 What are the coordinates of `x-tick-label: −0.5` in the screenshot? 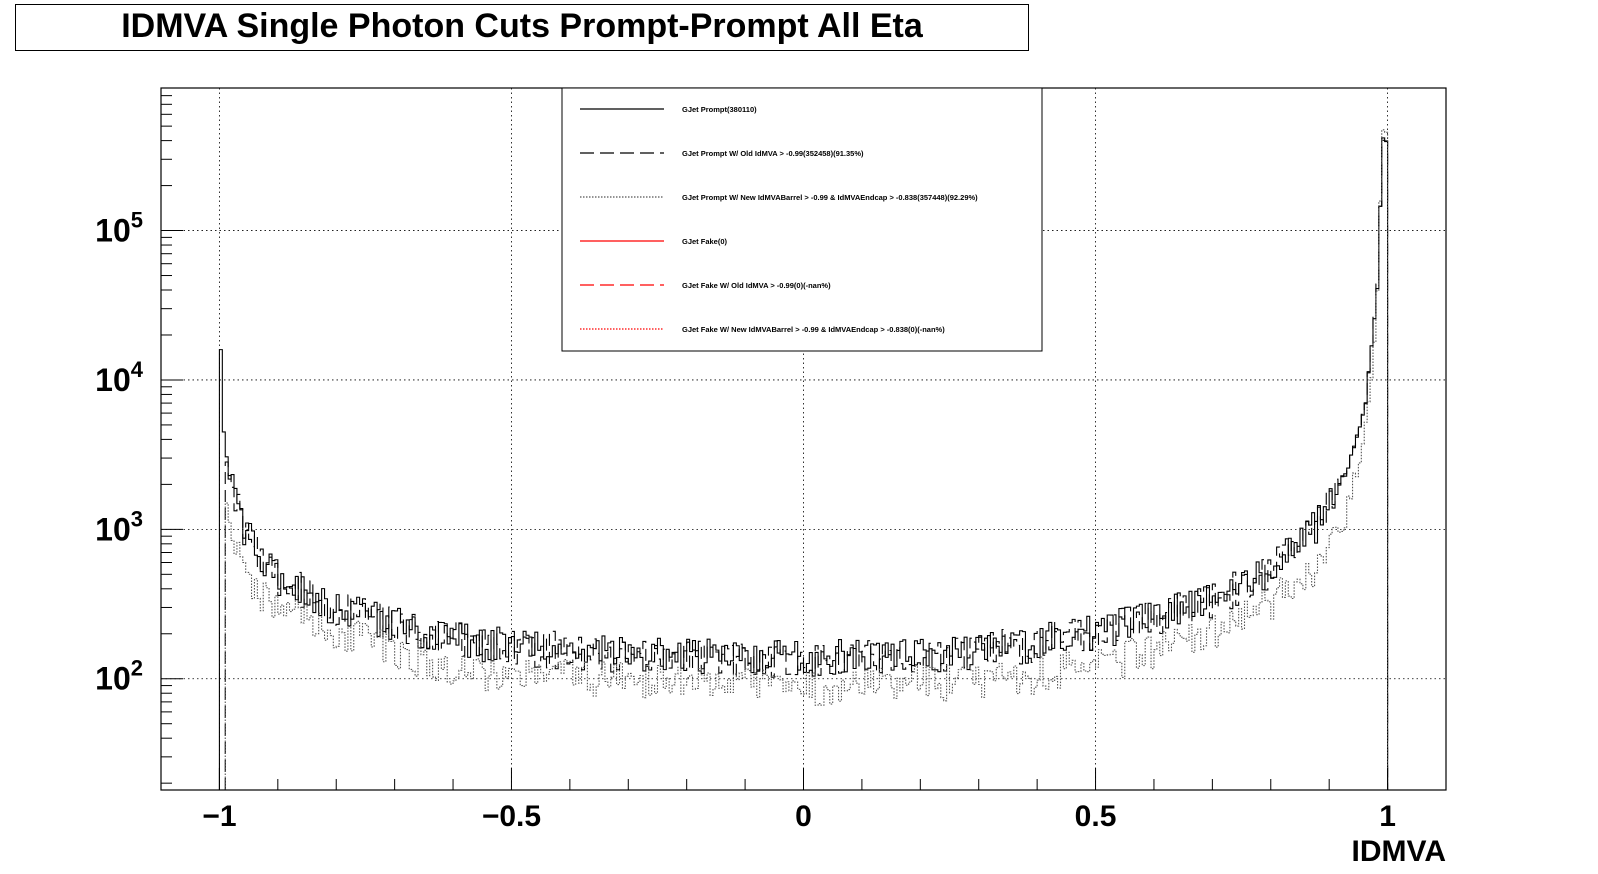 It's located at (511, 816).